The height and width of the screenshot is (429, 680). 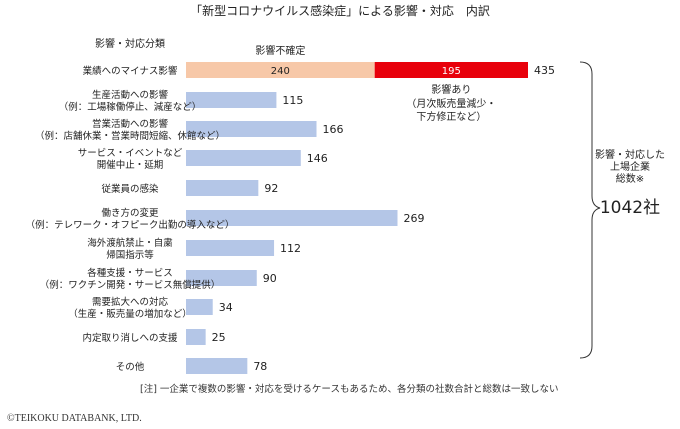 What do you see at coordinates (130, 95) in the screenshot?
I see `category-label: 生産活動への影響` at bounding box center [130, 95].